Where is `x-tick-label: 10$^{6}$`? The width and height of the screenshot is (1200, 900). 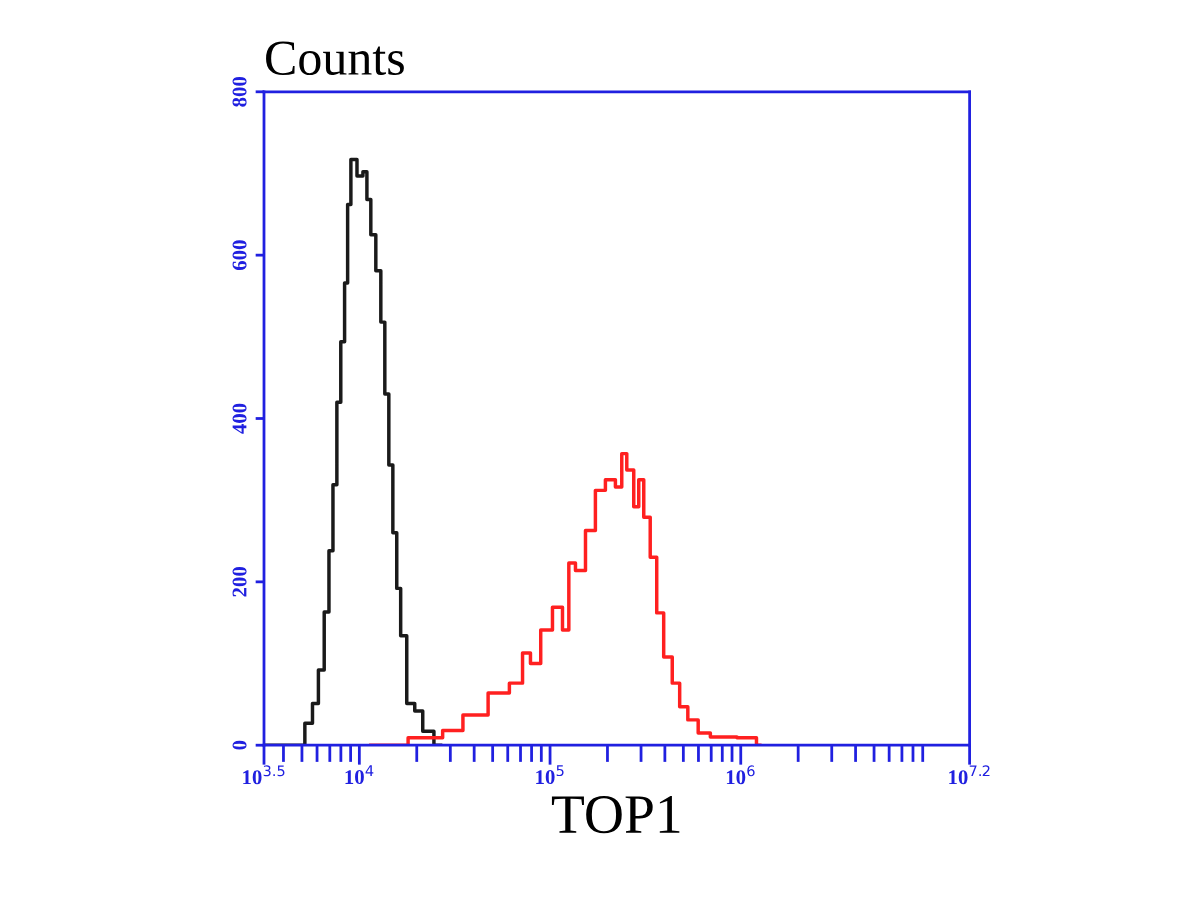
x-tick-label: 10$^{6}$ is located at coordinates (740, 775).